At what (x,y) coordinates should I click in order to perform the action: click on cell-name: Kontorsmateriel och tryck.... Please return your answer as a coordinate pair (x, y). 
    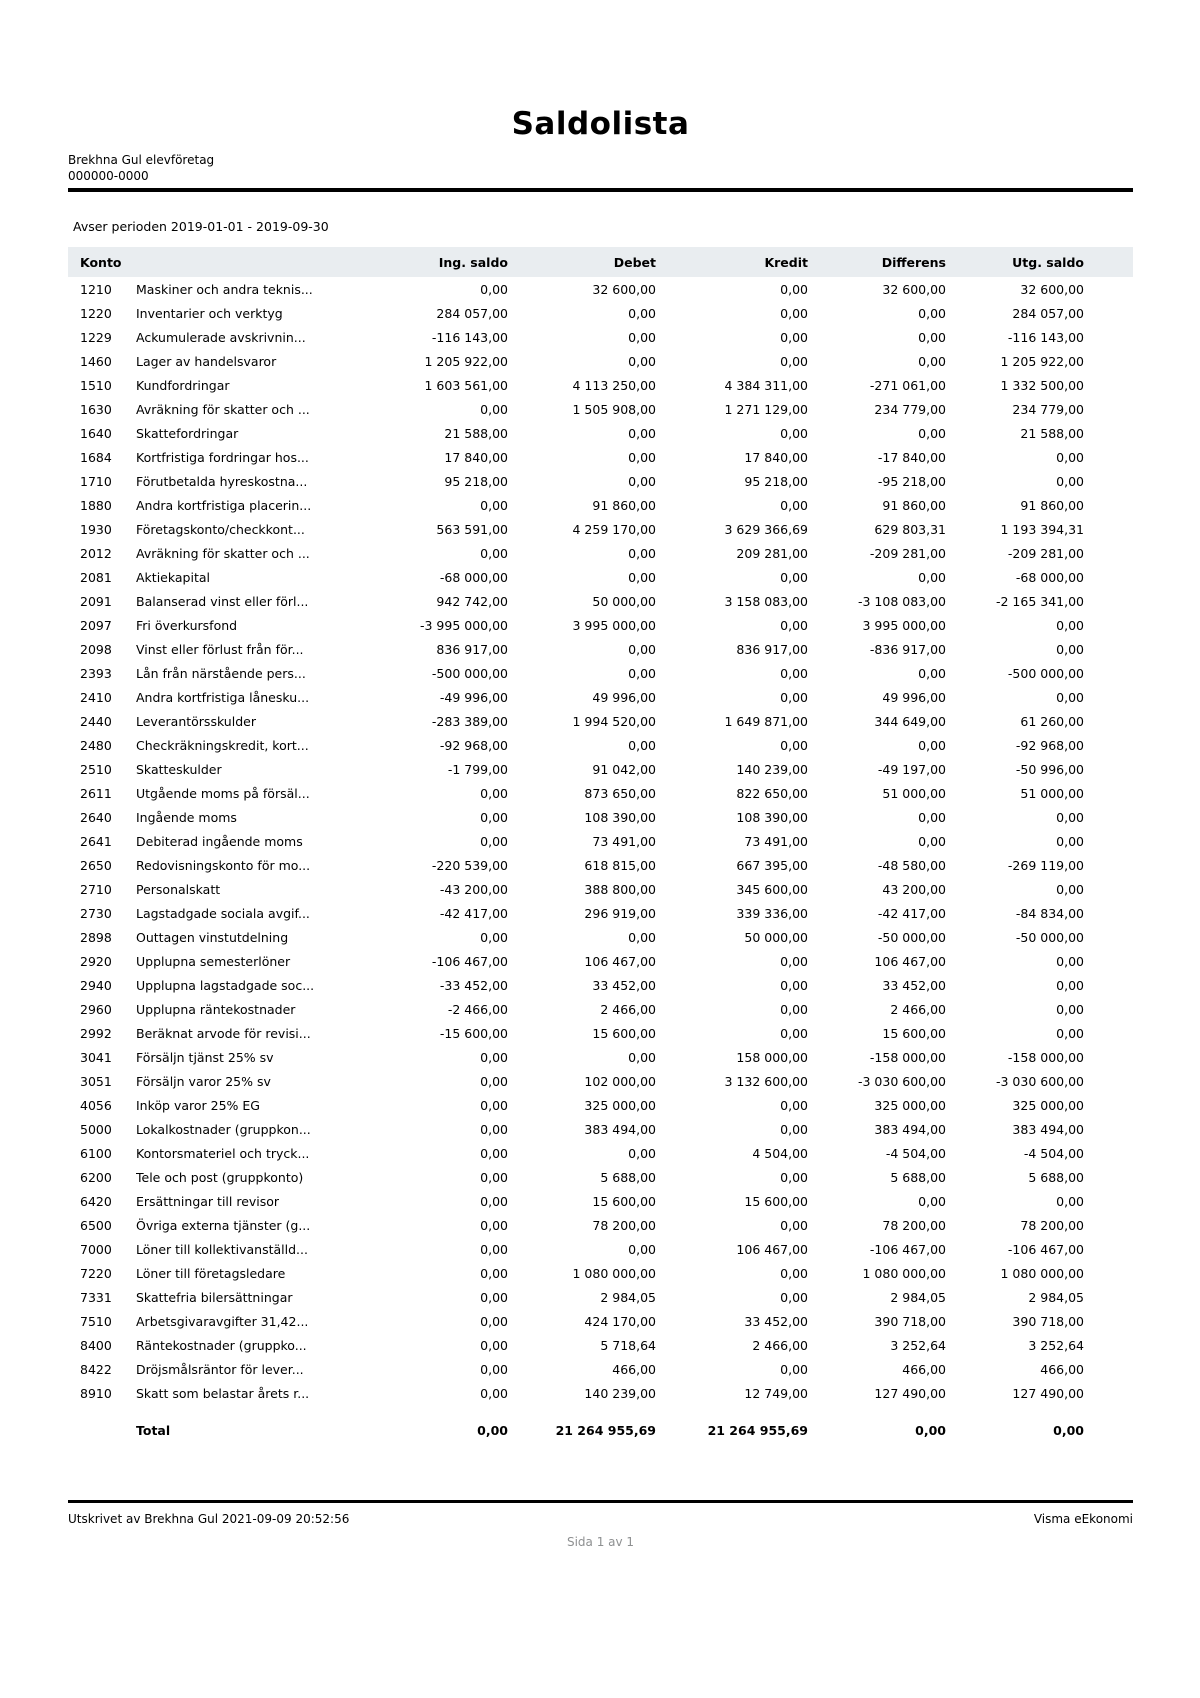
    Looking at the image, I should click on (223, 1153).